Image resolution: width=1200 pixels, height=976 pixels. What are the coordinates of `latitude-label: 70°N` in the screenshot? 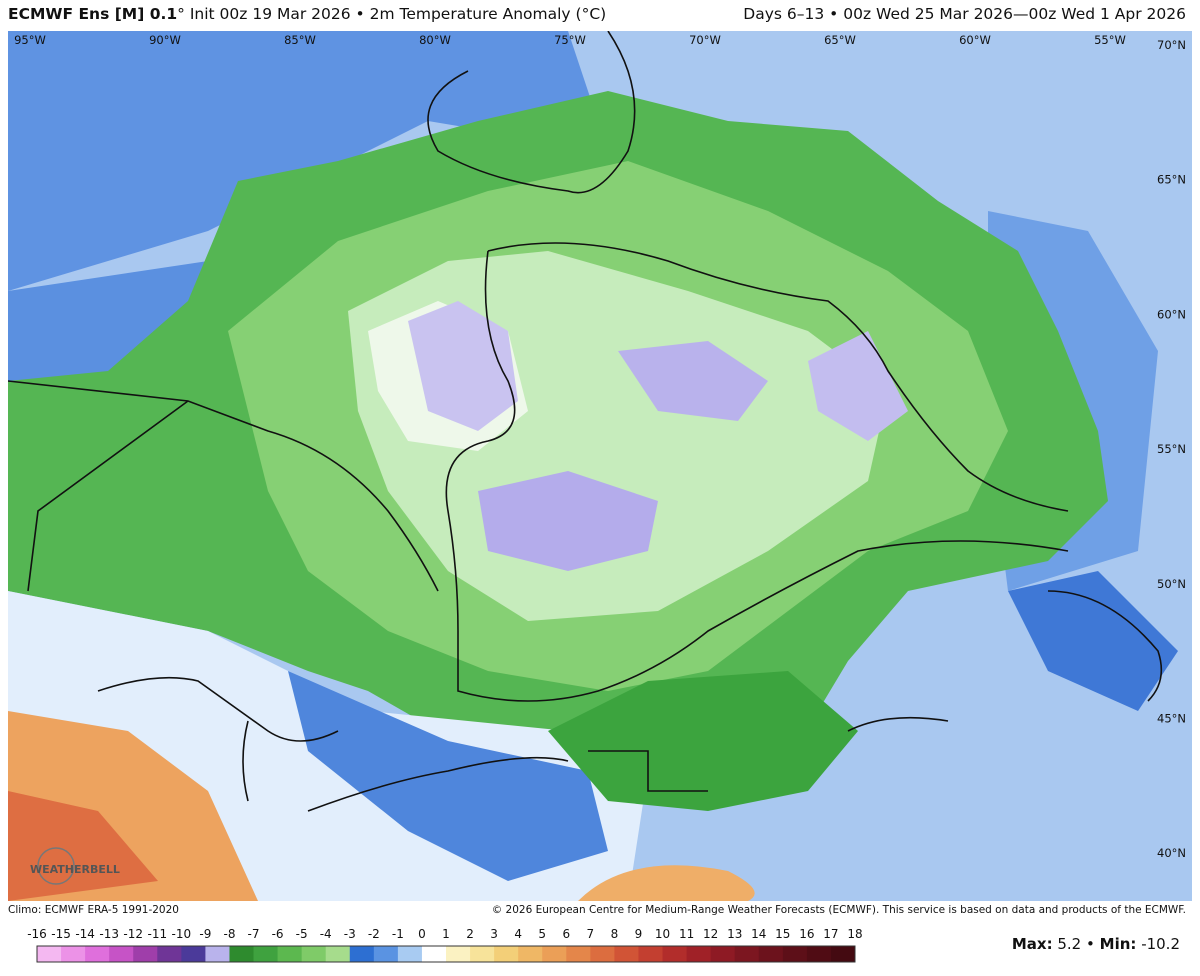 It's located at (1171, 45).